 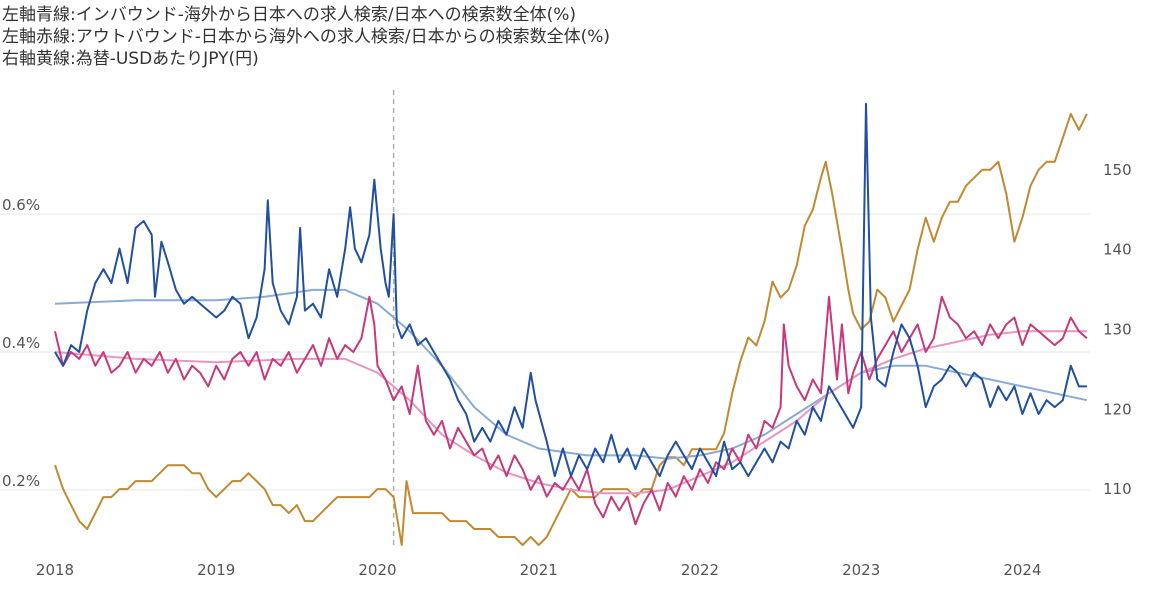 I want to click on title-blue-series: 左軸青線:インバウンド-海外から日本への求人検索/日本への検索数全体(%), so click(x=289, y=15).